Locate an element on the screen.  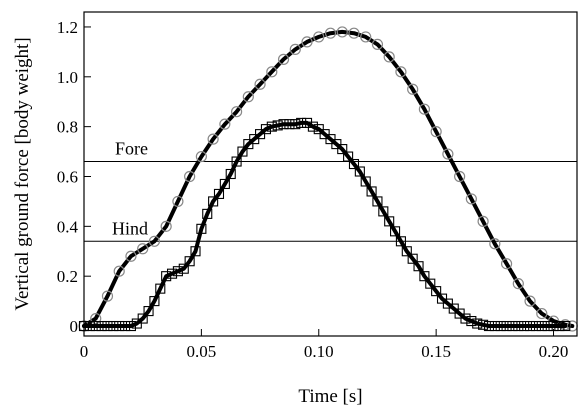
y-tick-label: 0.4 is located at coordinates (68, 226).